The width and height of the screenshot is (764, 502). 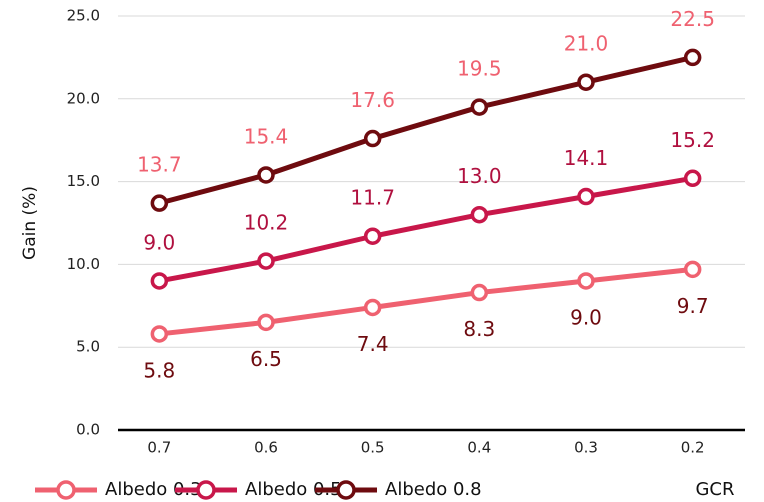 What do you see at coordinates (426, 301) in the screenshot?
I see `series-line` at bounding box center [426, 301].